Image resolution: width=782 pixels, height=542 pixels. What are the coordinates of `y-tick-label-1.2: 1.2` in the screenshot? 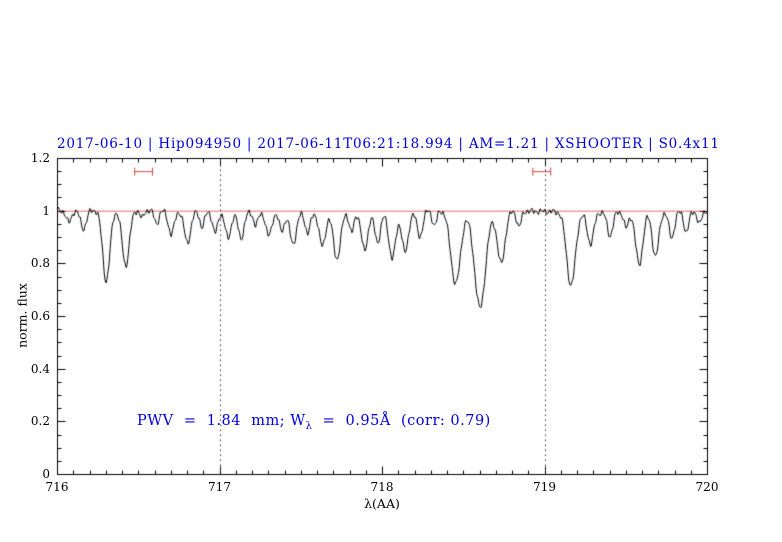 It's located at (40, 158).